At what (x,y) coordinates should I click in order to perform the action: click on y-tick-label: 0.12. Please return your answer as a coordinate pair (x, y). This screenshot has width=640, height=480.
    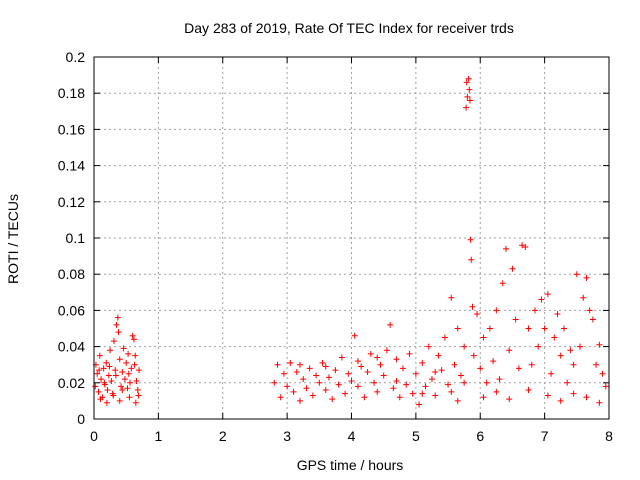
    Looking at the image, I should click on (71, 202).